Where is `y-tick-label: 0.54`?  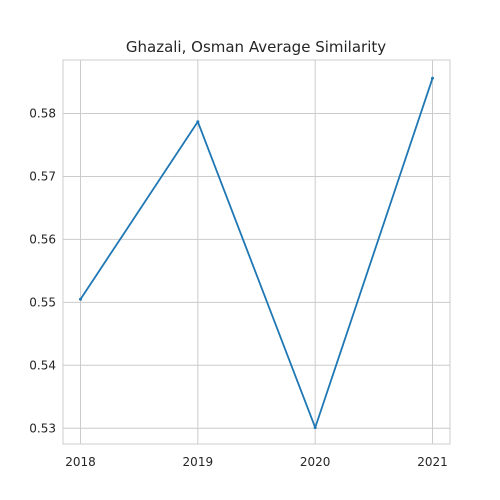
y-tick-label: 0.54 is located at coordinates (42, 365).